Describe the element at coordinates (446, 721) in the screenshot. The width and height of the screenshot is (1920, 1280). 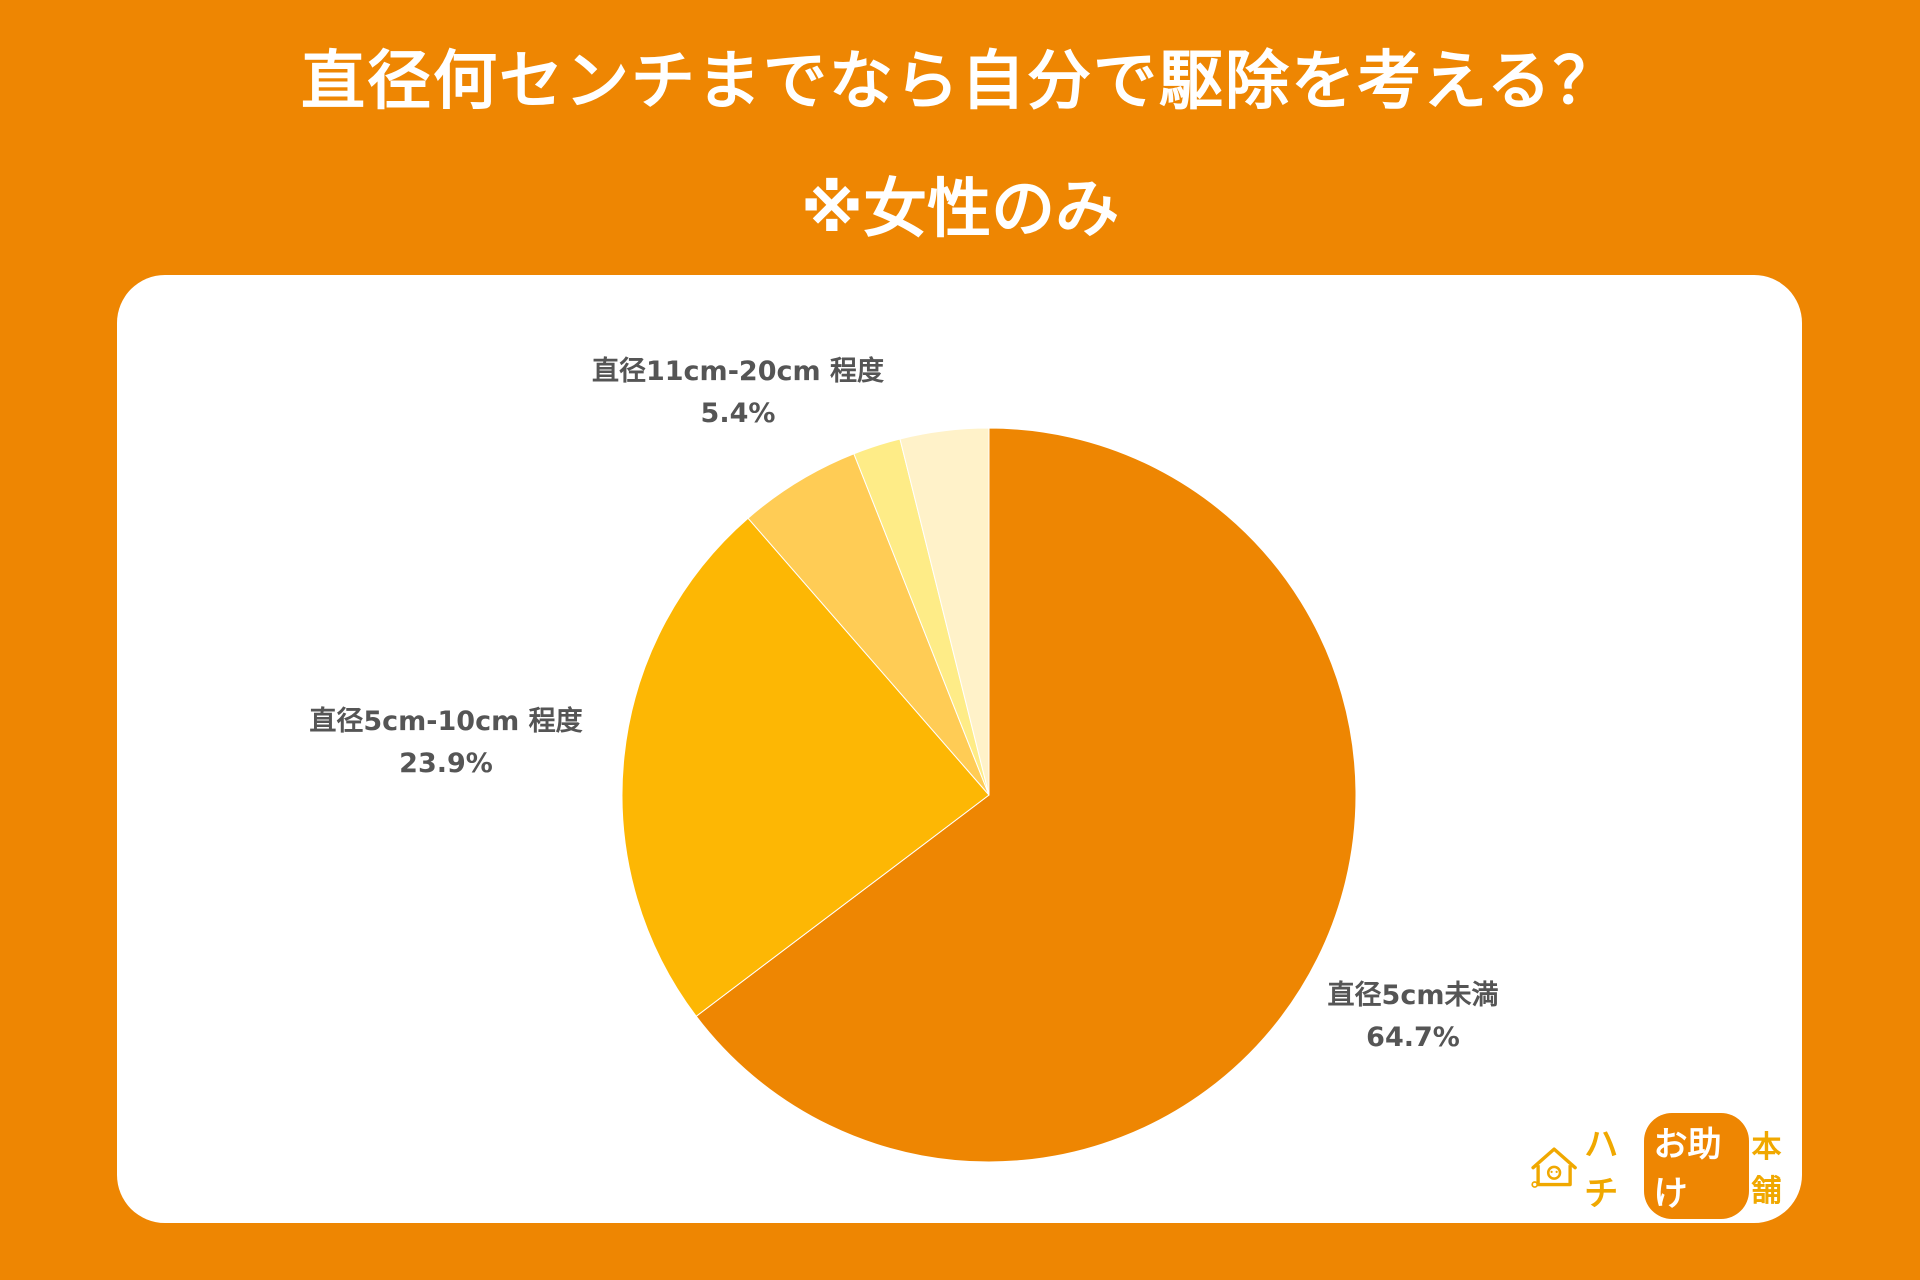
I see `slice-name-5-10cm: 直径5cm-10cm 程度` at that location.